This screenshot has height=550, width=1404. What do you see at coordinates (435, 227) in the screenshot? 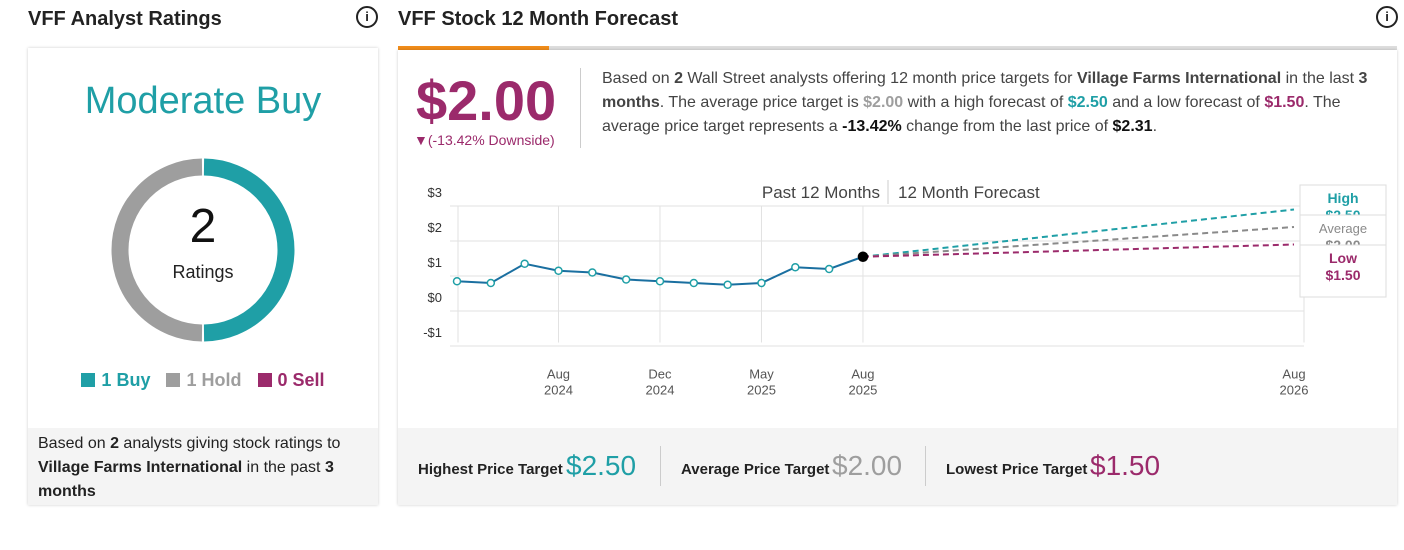
I see `y-tick-label: $2` at bounding box center [435, 227].